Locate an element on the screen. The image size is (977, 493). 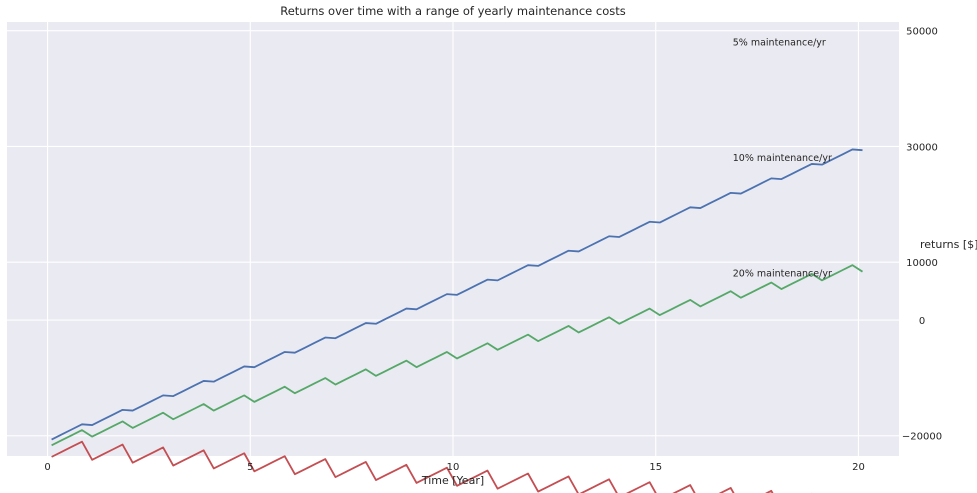
y-tick-label: 30000 is located at coordinates (922, 147).